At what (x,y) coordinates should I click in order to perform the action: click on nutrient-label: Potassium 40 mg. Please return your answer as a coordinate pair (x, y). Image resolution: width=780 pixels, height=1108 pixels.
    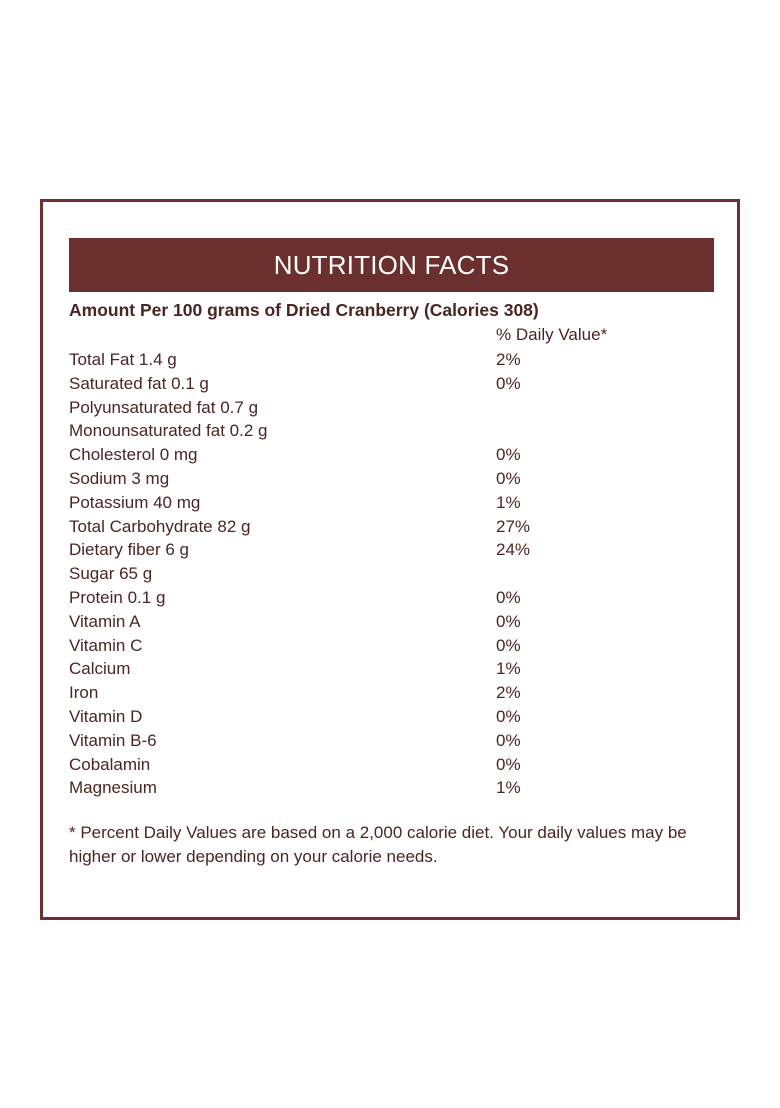
    Looking at the image, I should click on (135, 502).